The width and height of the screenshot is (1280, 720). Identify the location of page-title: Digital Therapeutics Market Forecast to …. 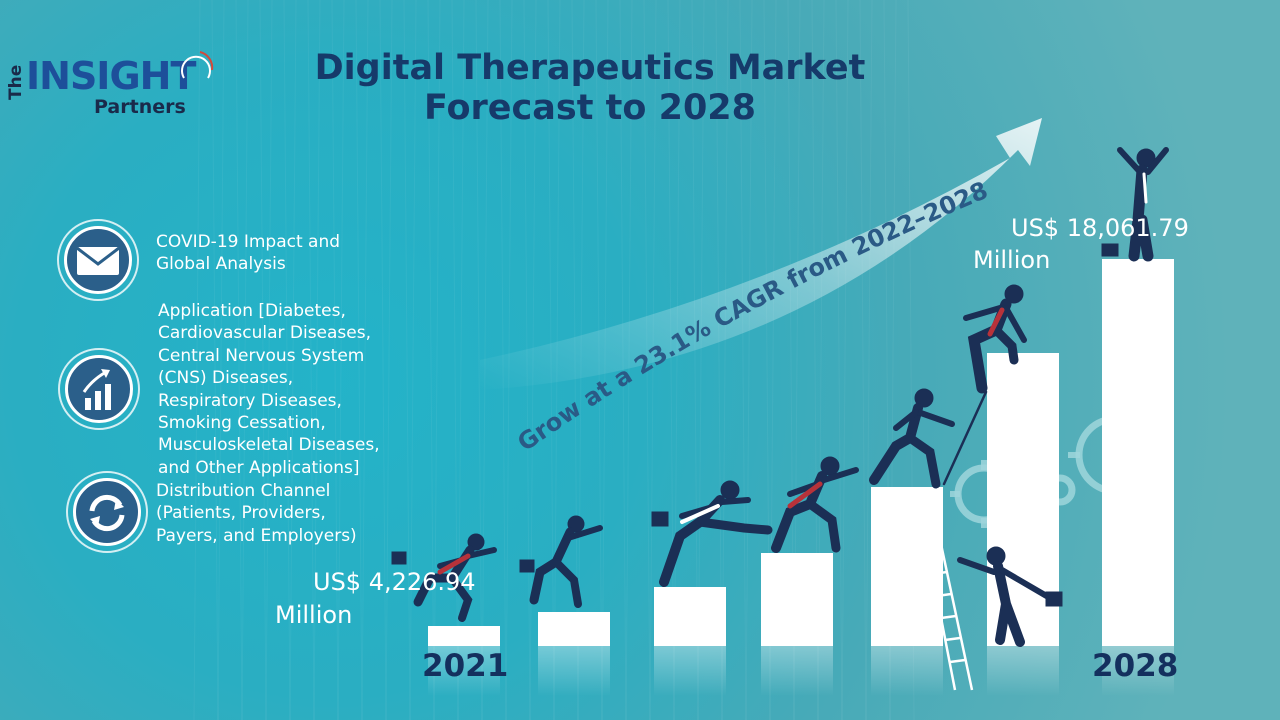
(590, 88).